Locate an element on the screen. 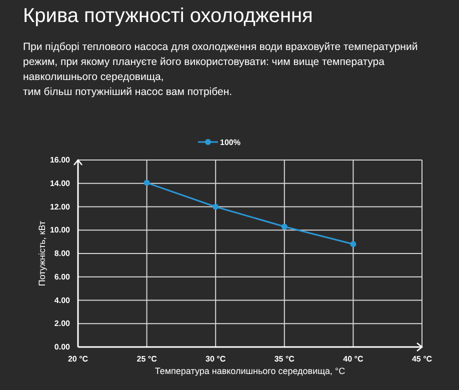 Image resolution: width=459 pixels, height=390 pixels. y-tick-label: 14.00 is located at coordinates (60, 183).